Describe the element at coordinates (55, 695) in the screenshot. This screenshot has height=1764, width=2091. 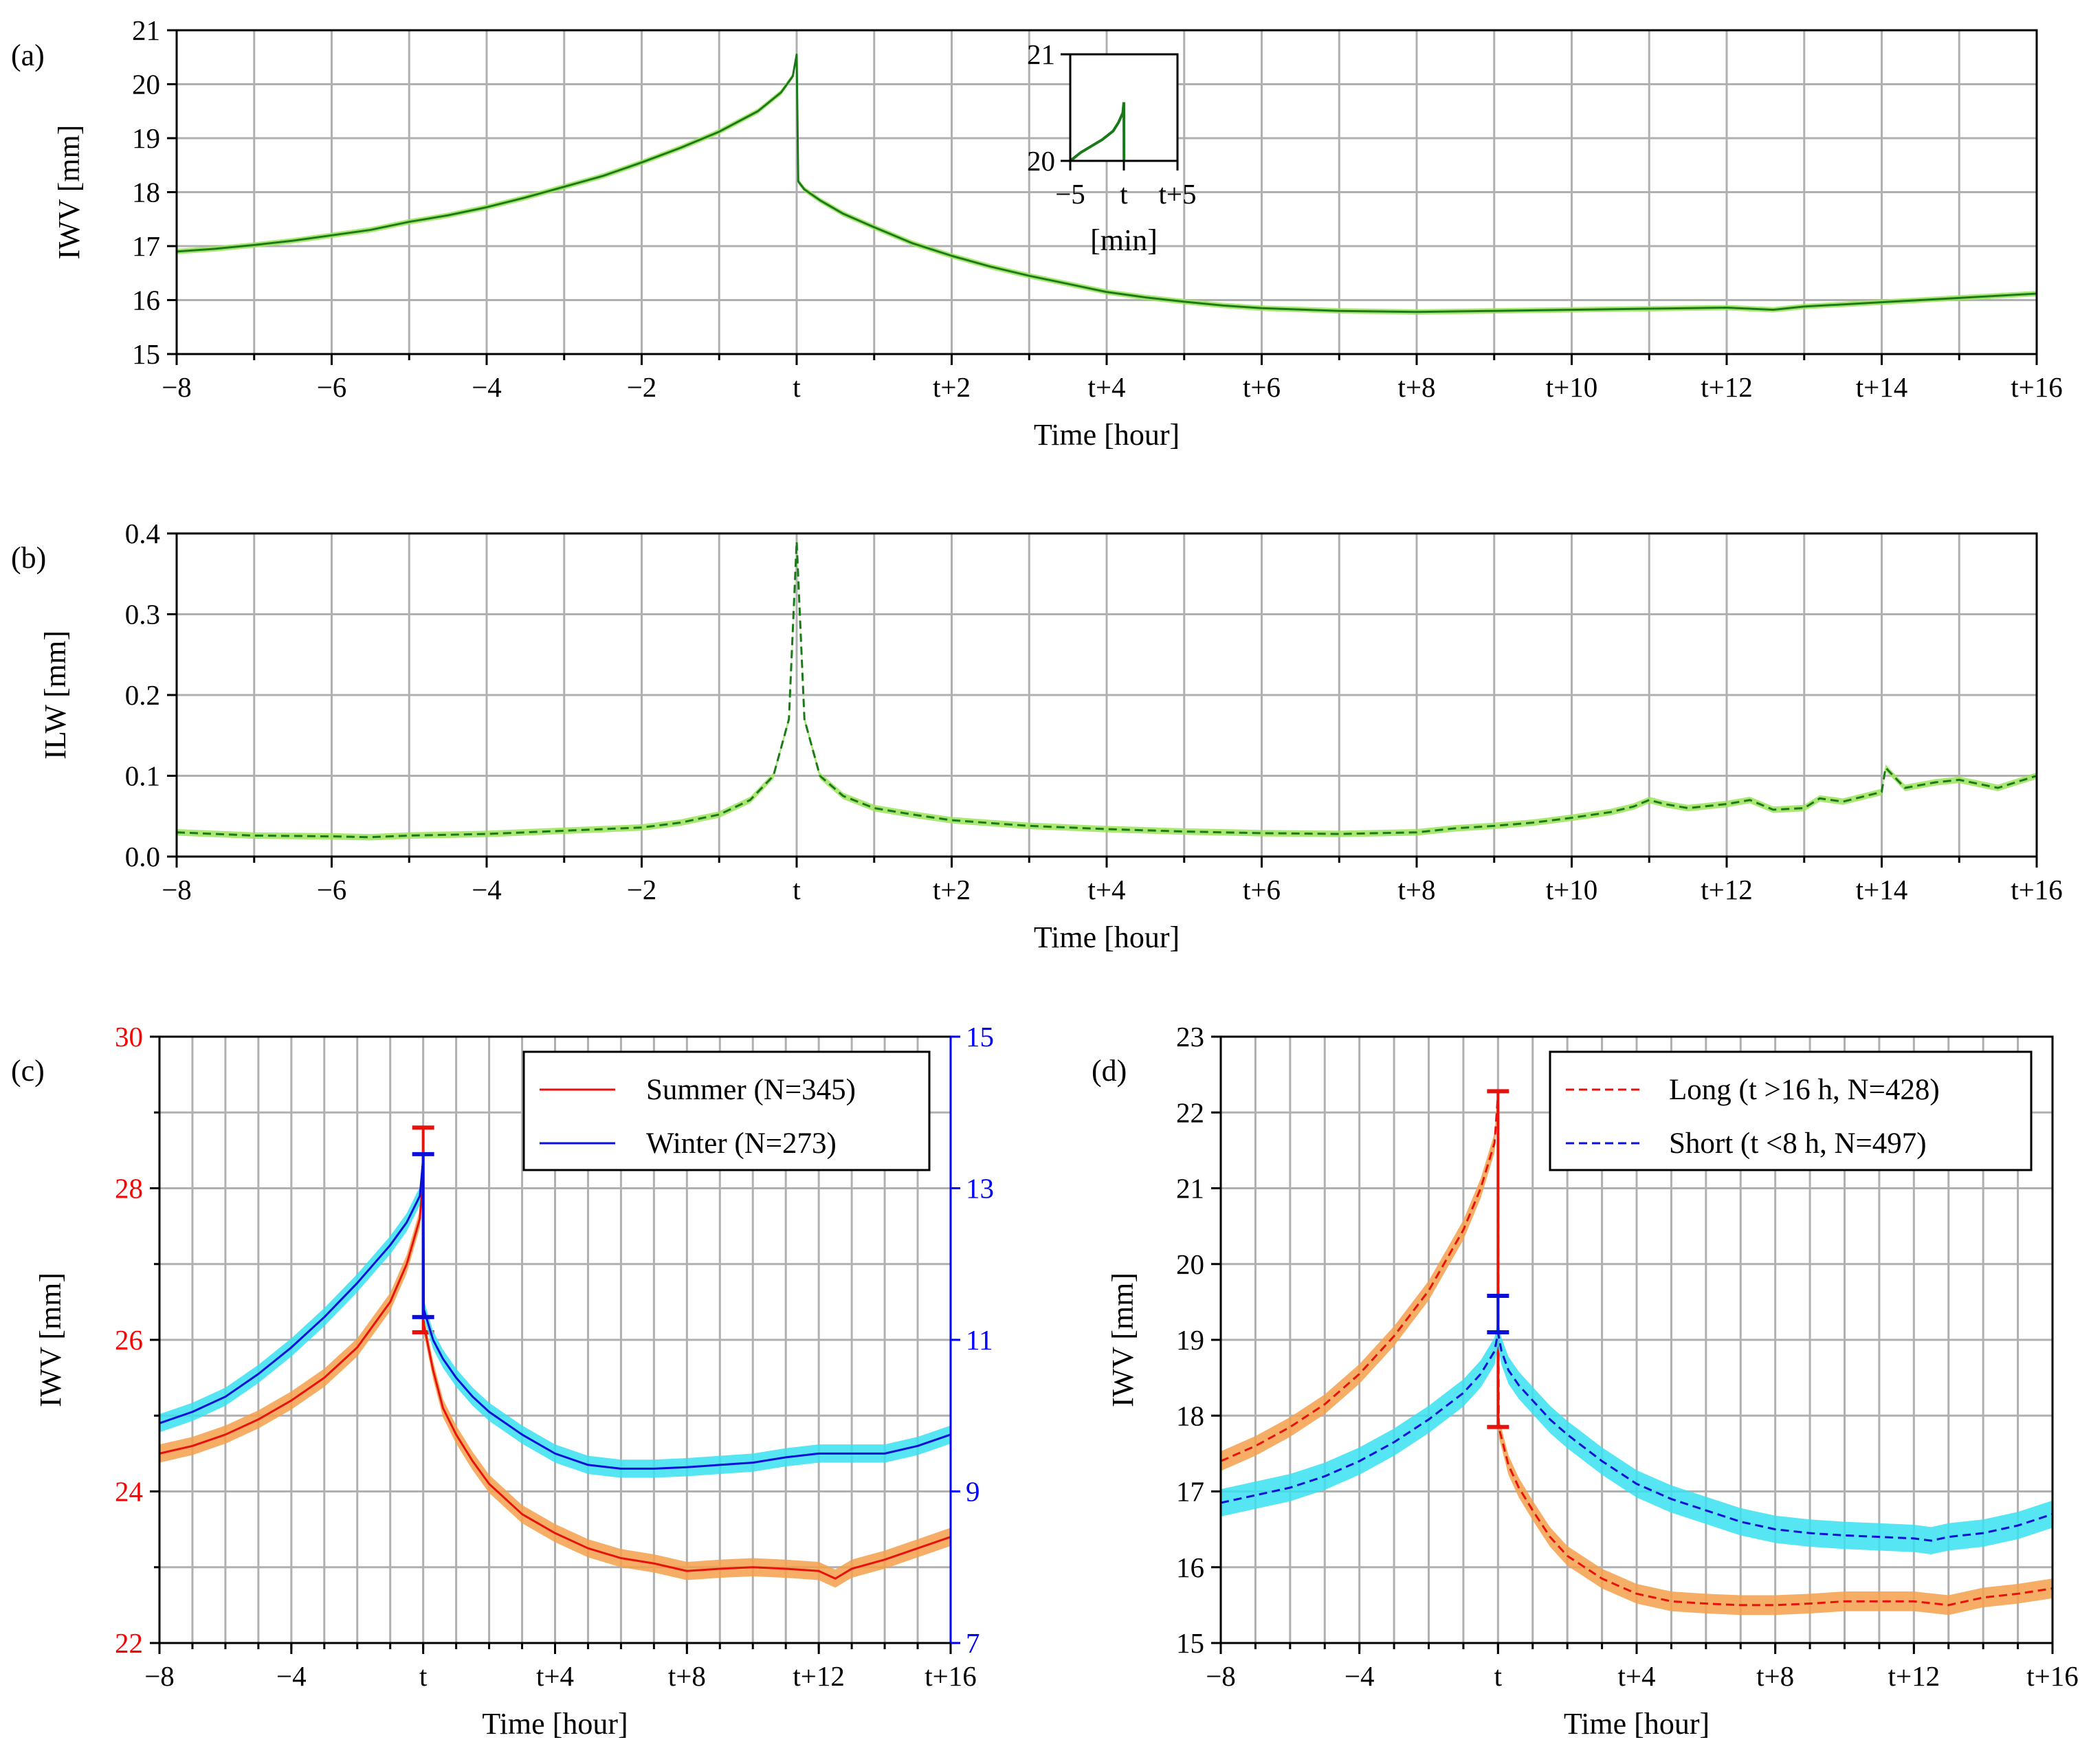
I see `y-axis-label: ILW [mm]` at that location.